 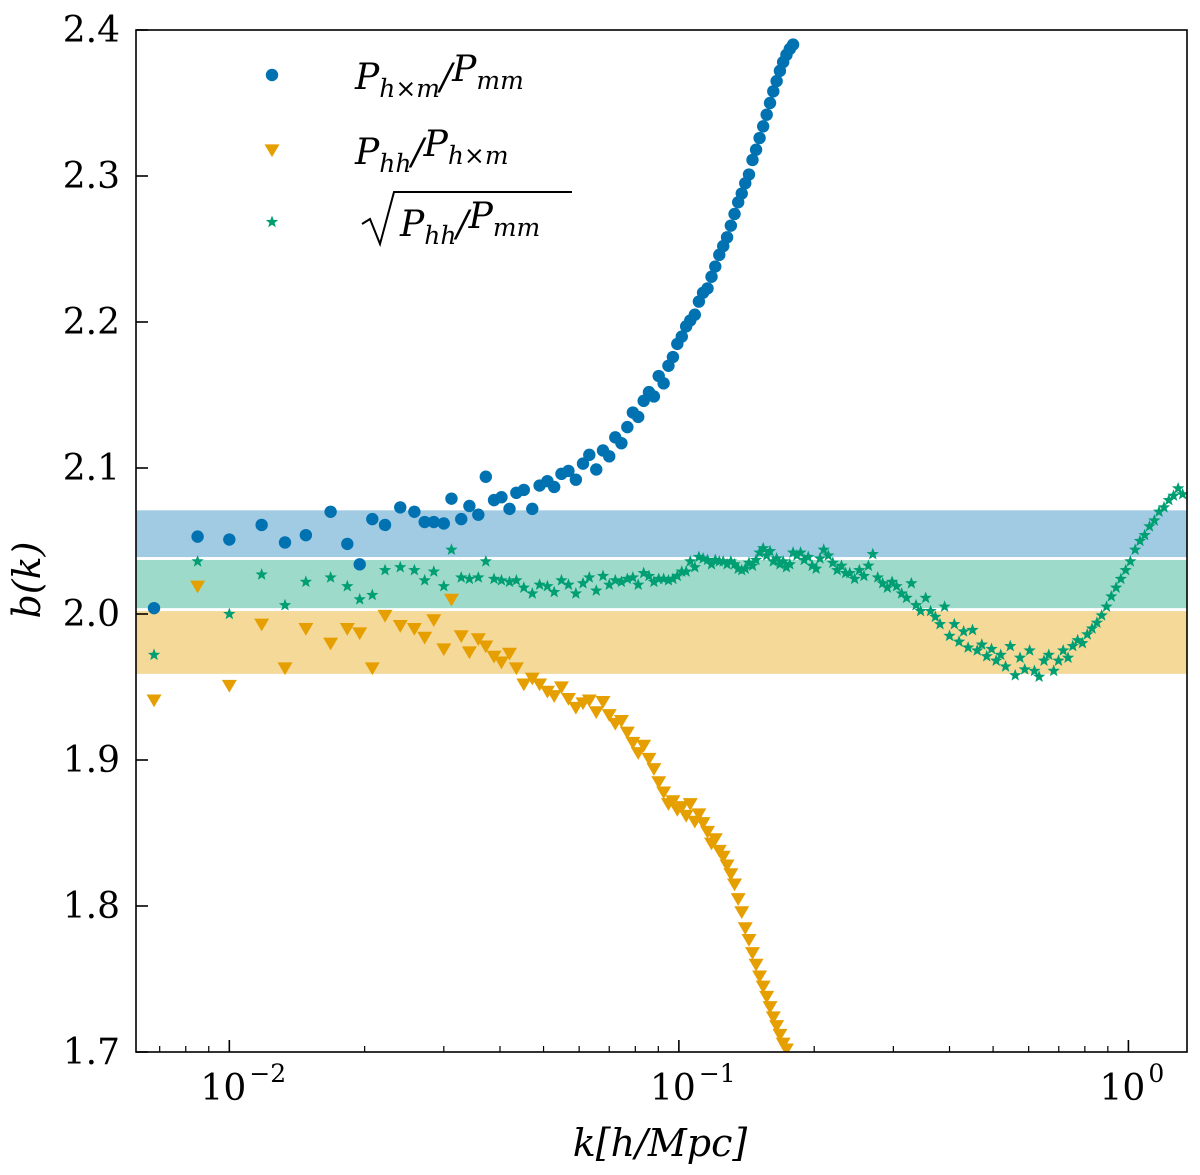 What do you see at coordinates (412, 224) in the screenshot?
I see `legend-text-part: P` at bounding box center [412, 224].